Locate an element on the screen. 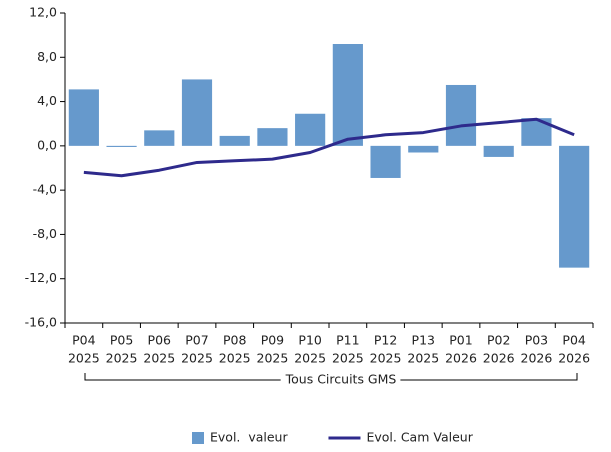 The width and height of the screenshot is (611, 452). legend-swatch is located at coordinates (198, 438).